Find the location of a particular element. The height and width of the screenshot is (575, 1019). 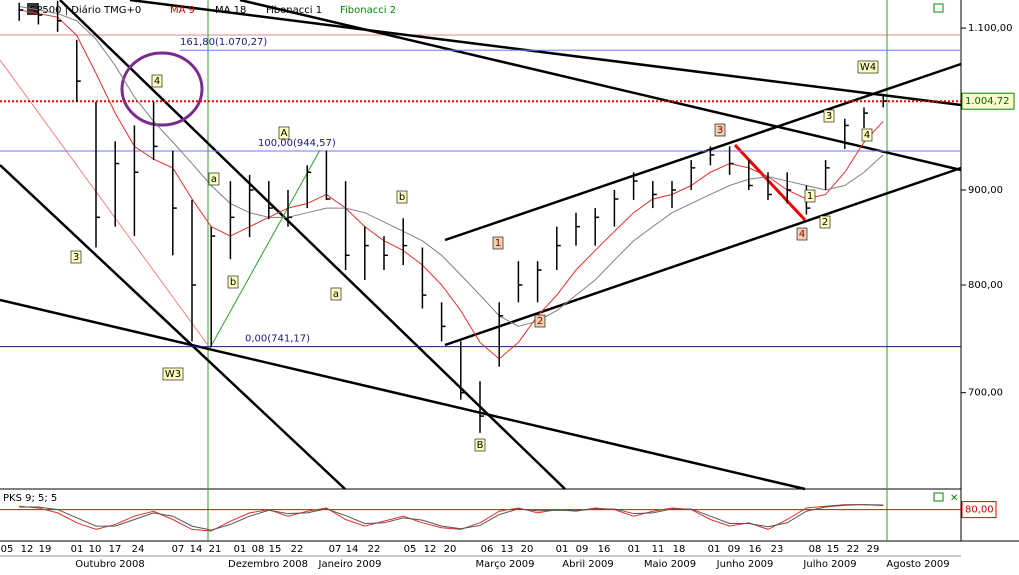

osc-level-label: 80,00 is located at coordinates (979, 510).